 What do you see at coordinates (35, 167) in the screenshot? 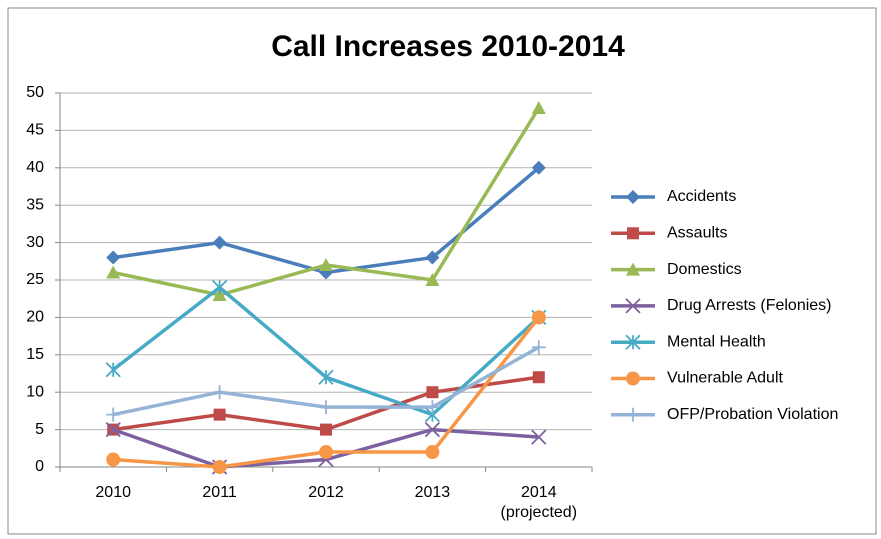
I see `y-tick-label: 40` at bounding box center [35, 167].